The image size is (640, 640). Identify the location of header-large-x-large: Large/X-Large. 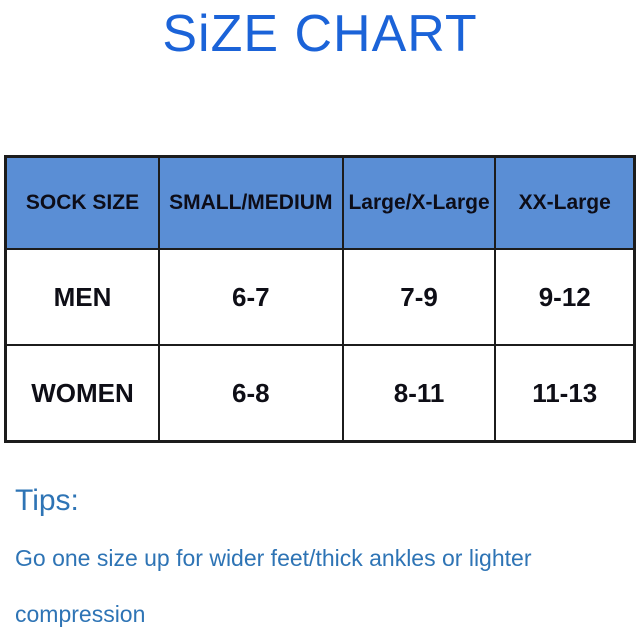
(419, 202).